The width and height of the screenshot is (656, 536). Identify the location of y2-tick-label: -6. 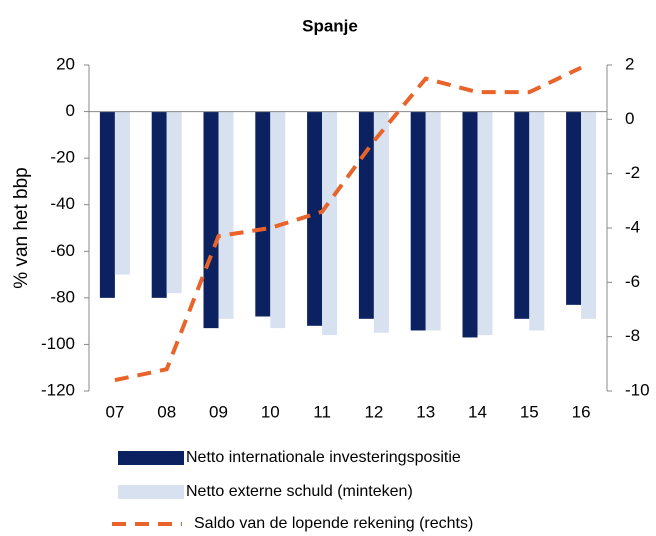
(632, 281).